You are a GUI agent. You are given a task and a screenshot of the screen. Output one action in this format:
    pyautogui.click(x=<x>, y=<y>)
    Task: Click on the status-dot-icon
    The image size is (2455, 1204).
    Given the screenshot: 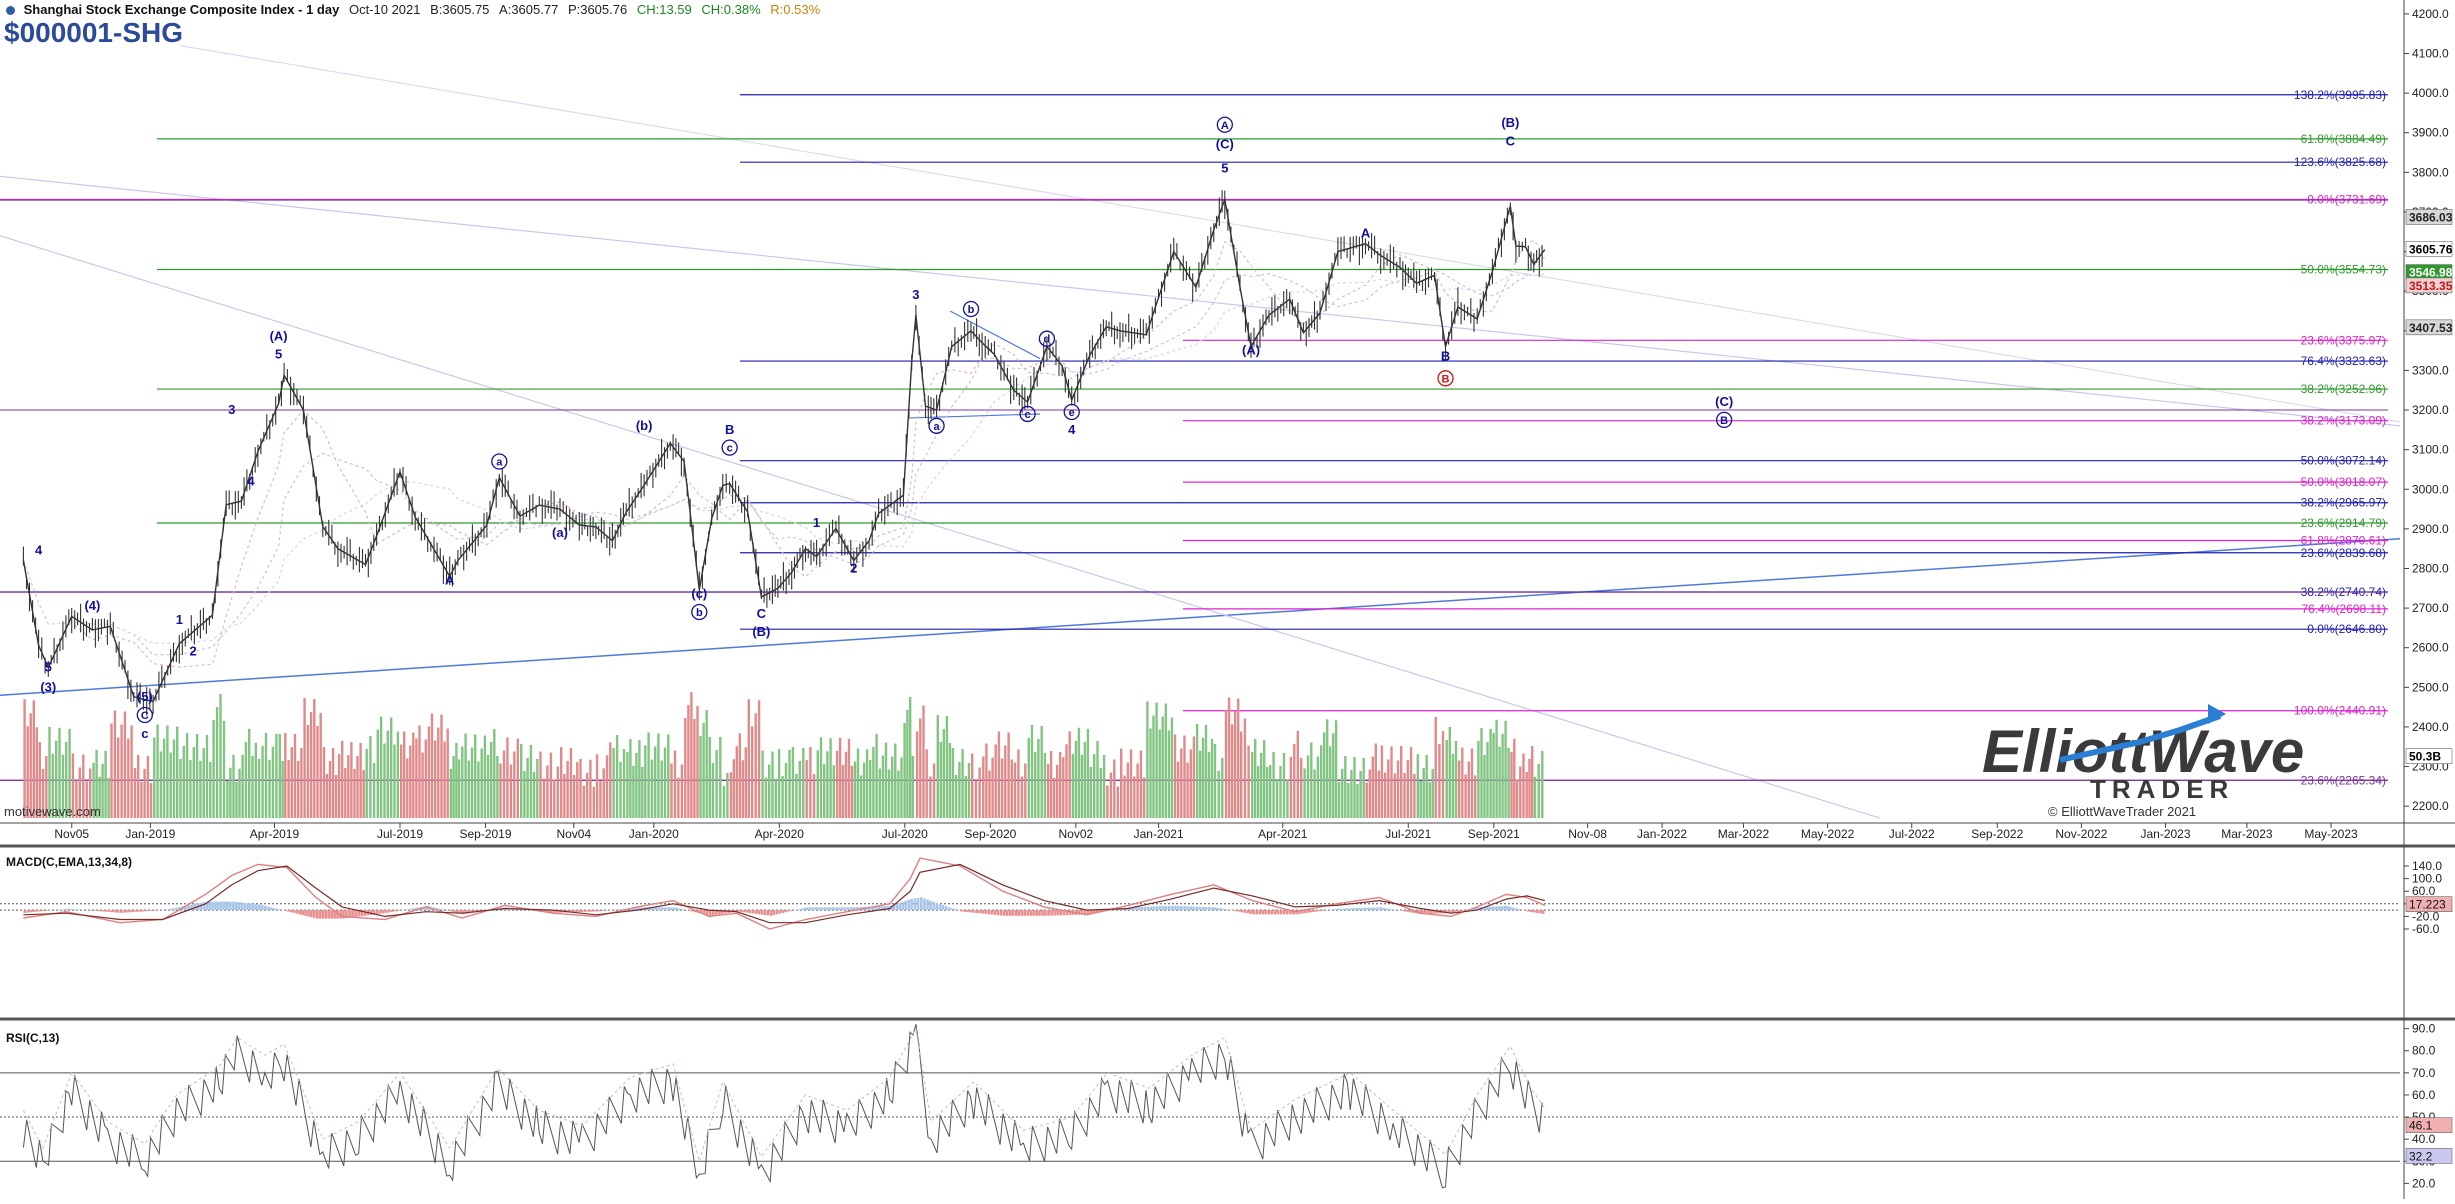 What is the action you would take?
    pyautogui.click(x=10, y=10)
    